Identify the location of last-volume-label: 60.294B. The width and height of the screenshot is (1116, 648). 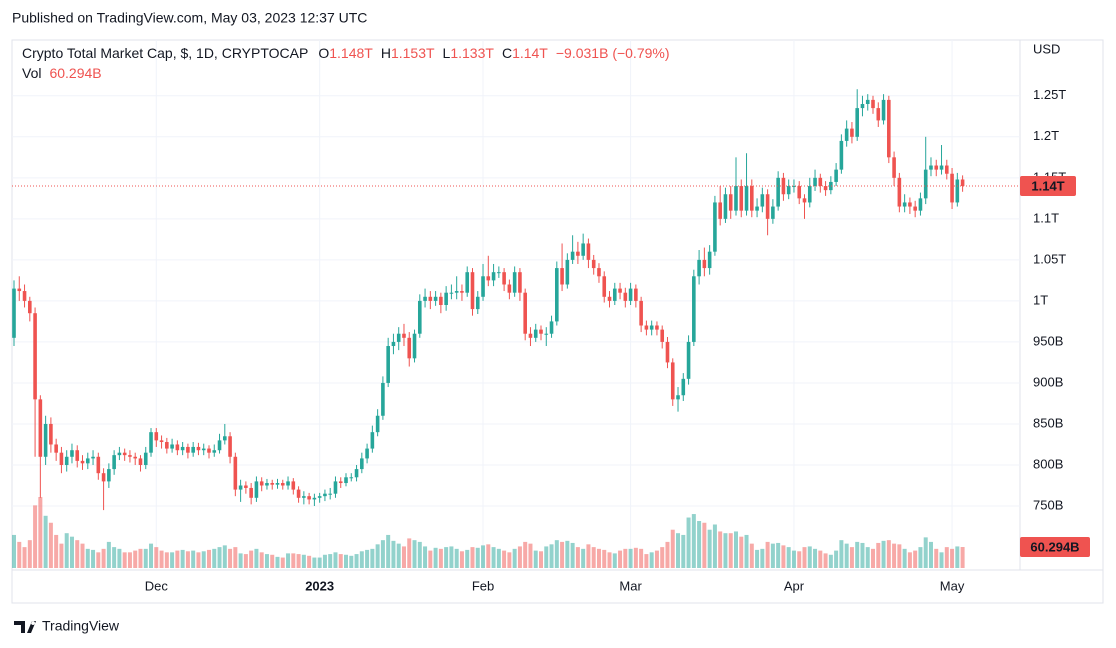
(1054, 546).